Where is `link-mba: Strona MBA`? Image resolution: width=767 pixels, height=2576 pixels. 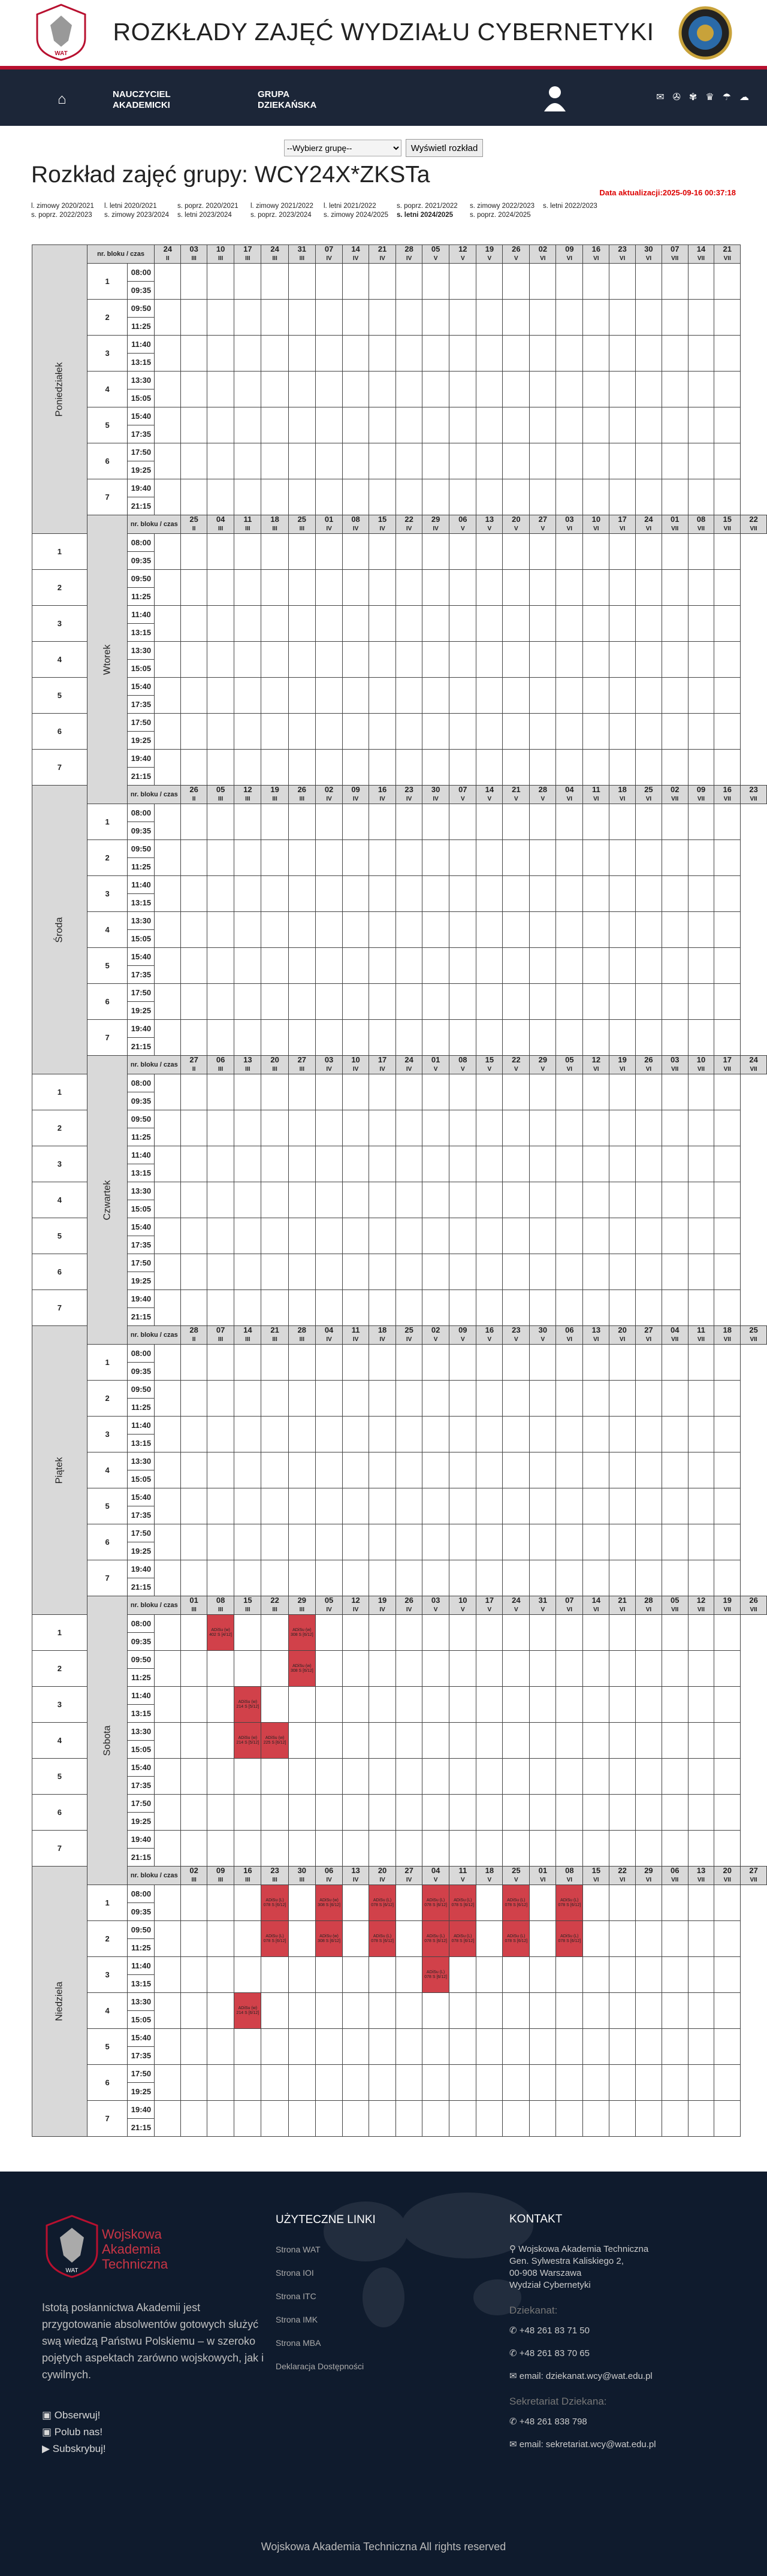 link-mba: Strona MBA is located at coordinates (298, 2343).